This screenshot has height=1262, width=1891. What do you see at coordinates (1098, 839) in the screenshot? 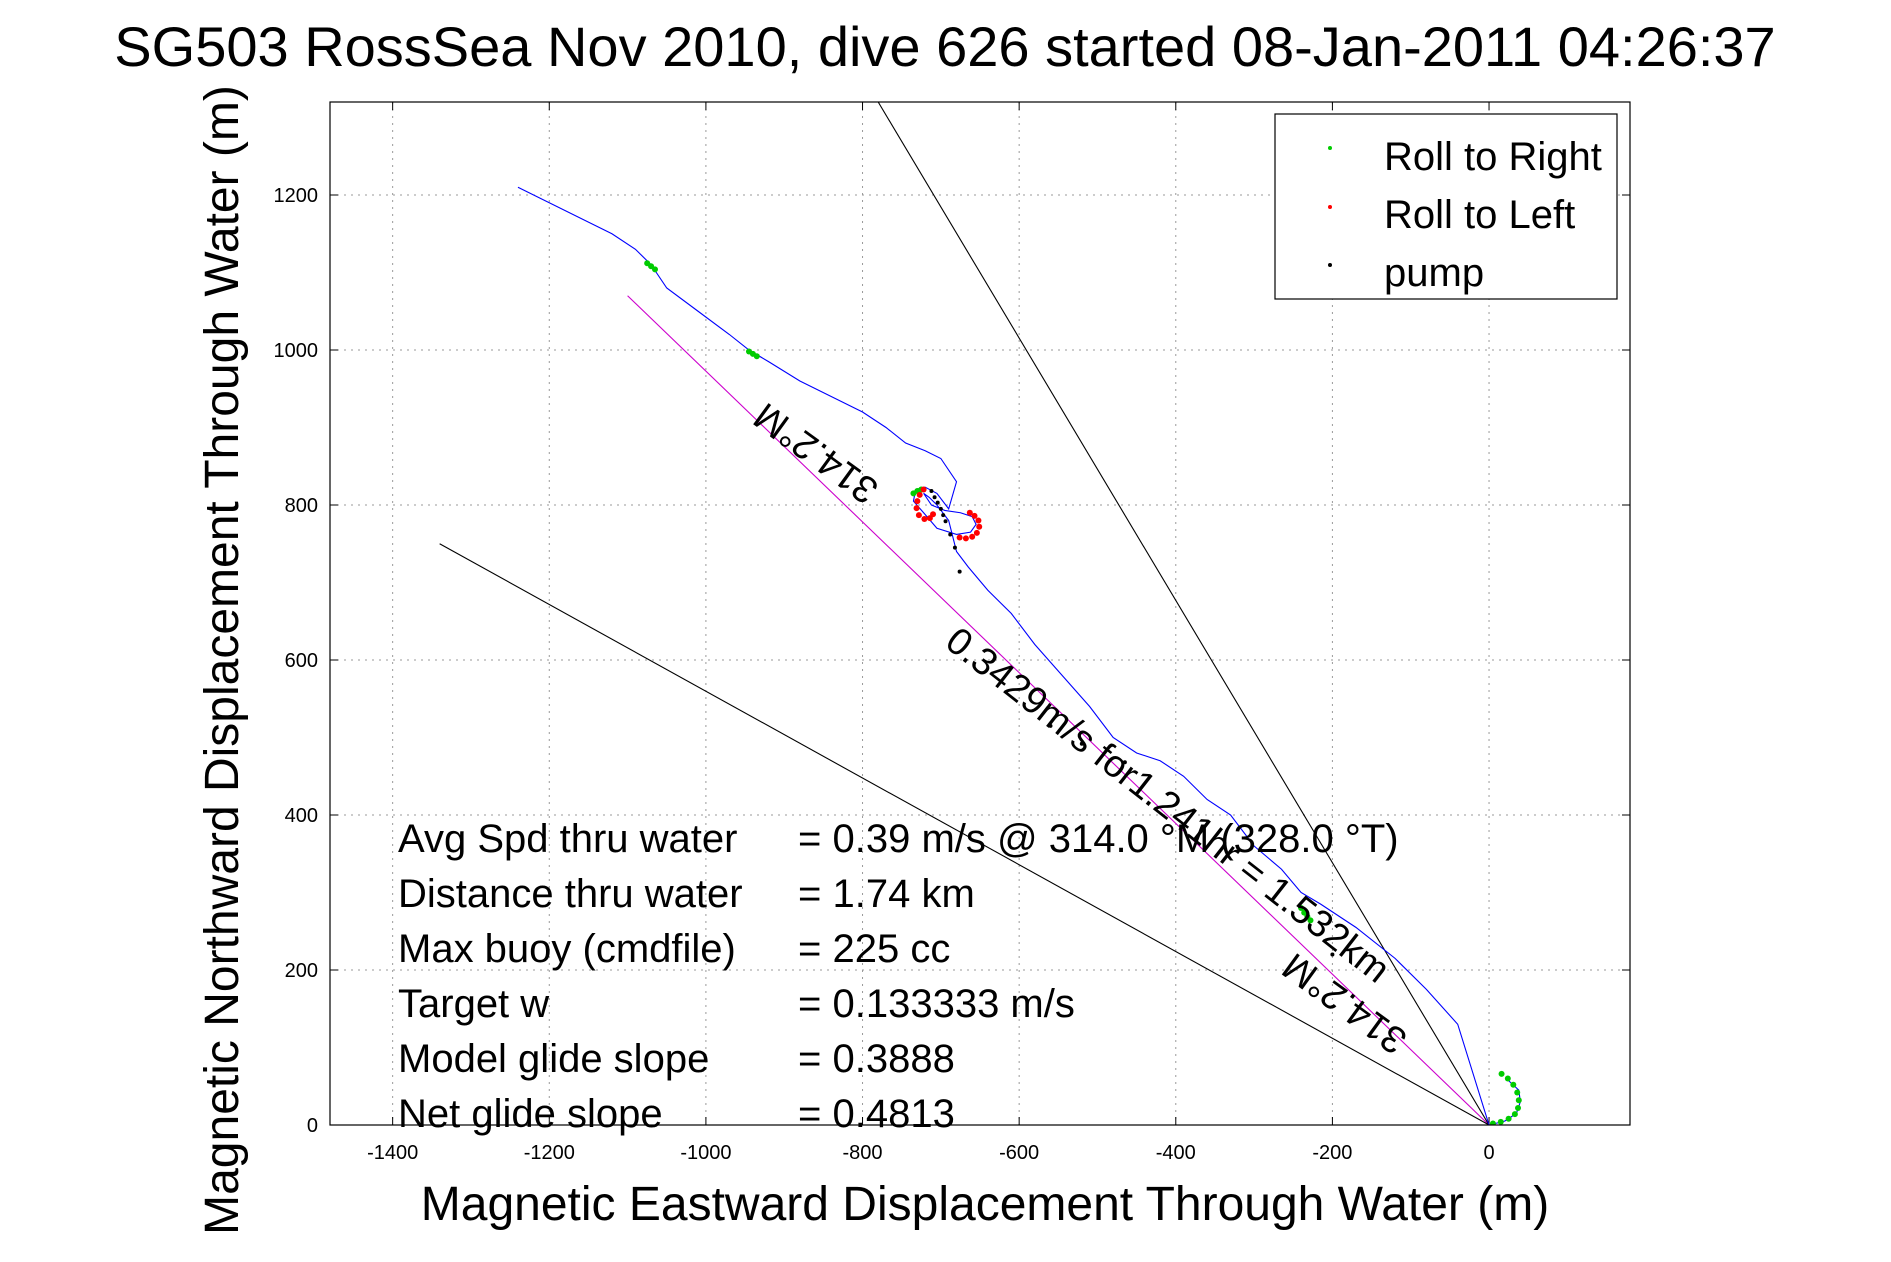
I see `stat-value: = 0.39 m/s @ 314.0 °M (328.0 °T)` at bounding box center [1098, 839].